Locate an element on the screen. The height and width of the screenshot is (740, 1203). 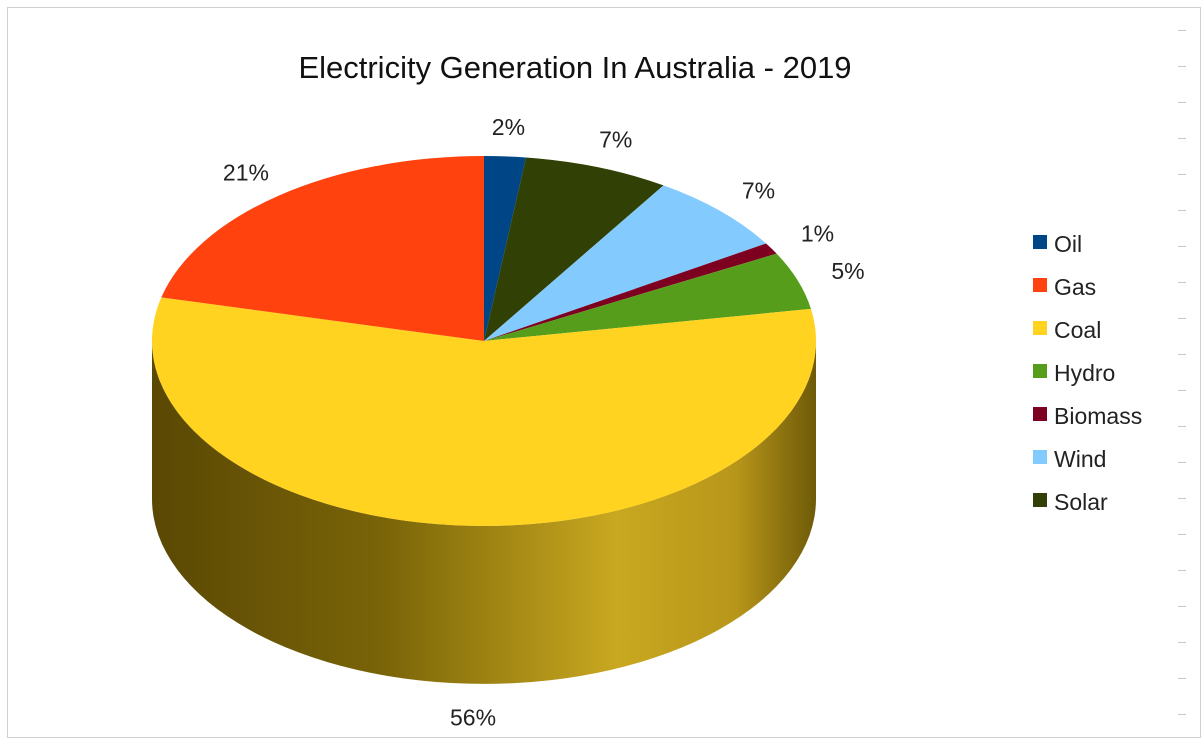
pie-slice-wind is located at coordinates (625, 263).